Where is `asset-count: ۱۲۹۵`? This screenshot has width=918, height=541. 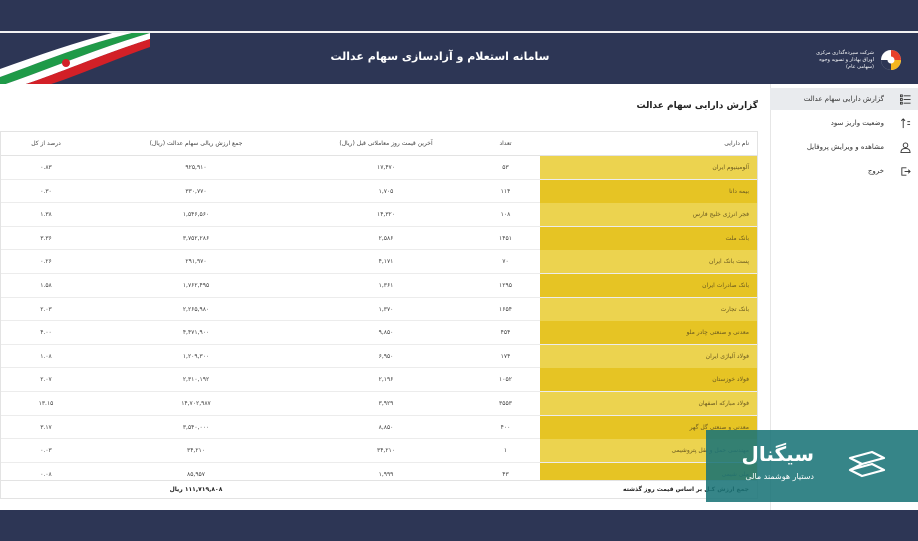
asset-count: ۱۲۹۵ is located at coordinates (505, 285).